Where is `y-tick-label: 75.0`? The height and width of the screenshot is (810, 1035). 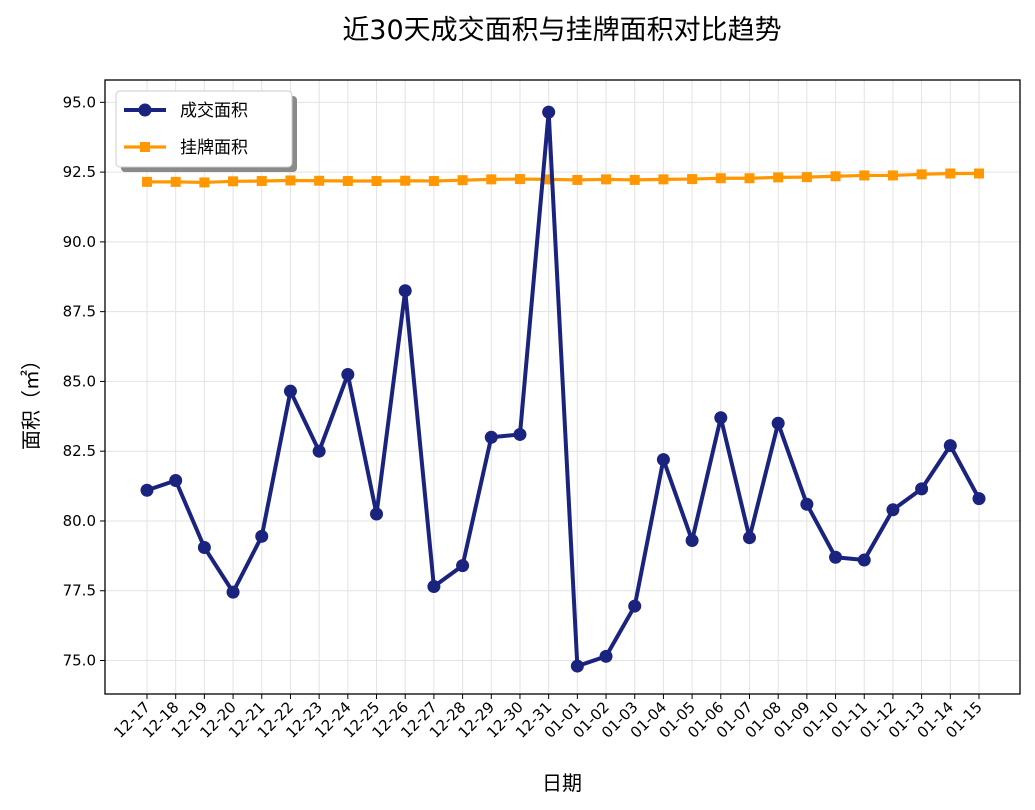
y-tick-label: 75.0 is located at coordinates (79, 661).